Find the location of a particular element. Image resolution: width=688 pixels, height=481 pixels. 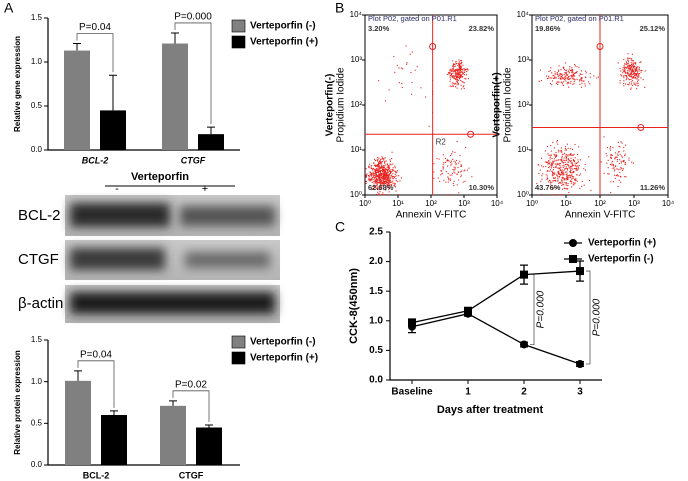

p-value: P=0.000 is located at coordinates (541, 309).